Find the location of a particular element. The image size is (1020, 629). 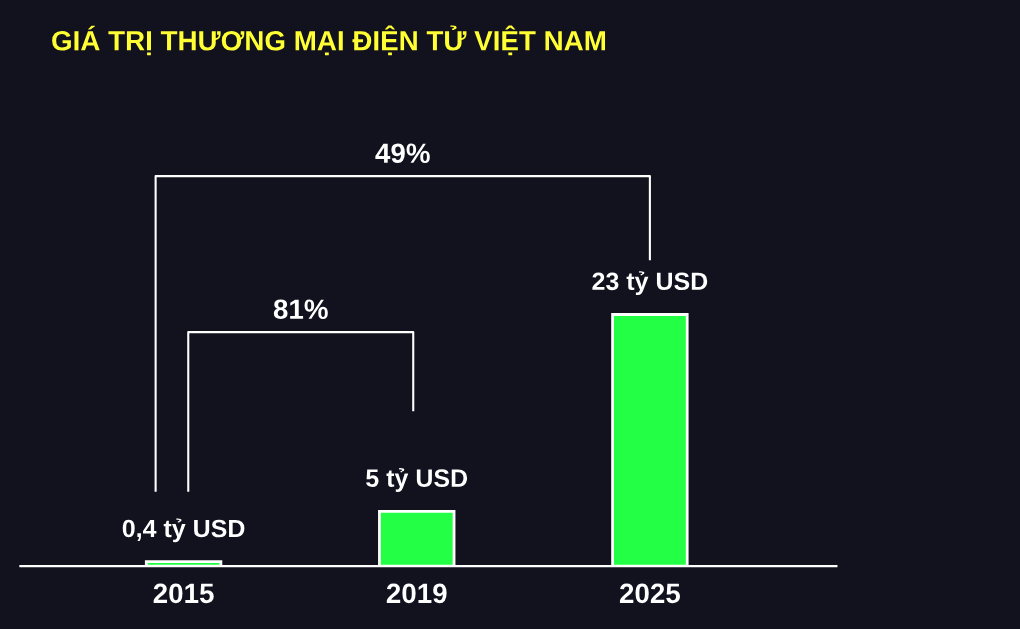

annotation: 81% is located at coordinates (300, 309).